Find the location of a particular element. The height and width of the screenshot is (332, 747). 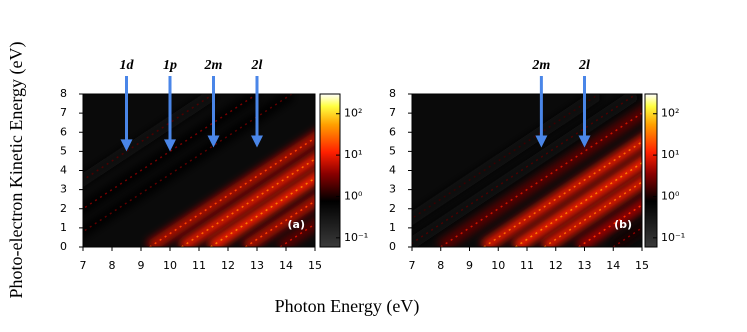

panel-label: (b) is located at coordinates (623, 224).